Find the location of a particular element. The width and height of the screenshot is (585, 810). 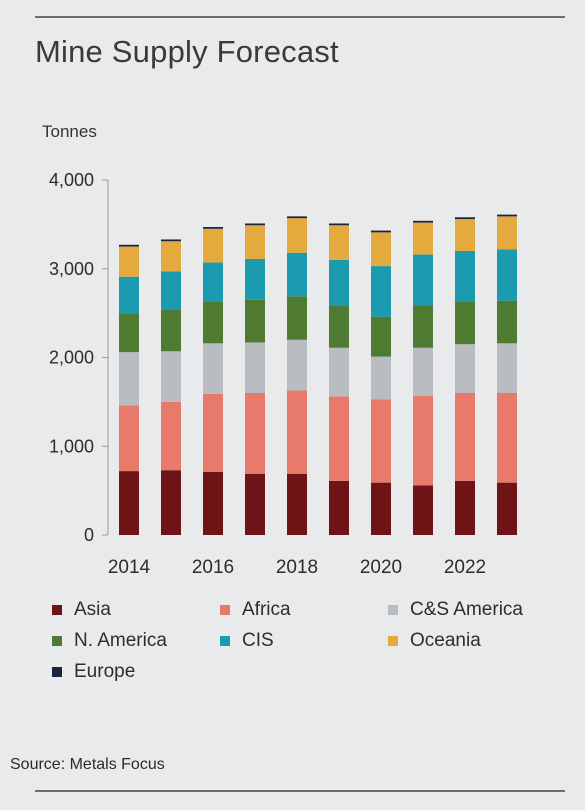

legend-item: C&S America is located at coordinates (480, 610).